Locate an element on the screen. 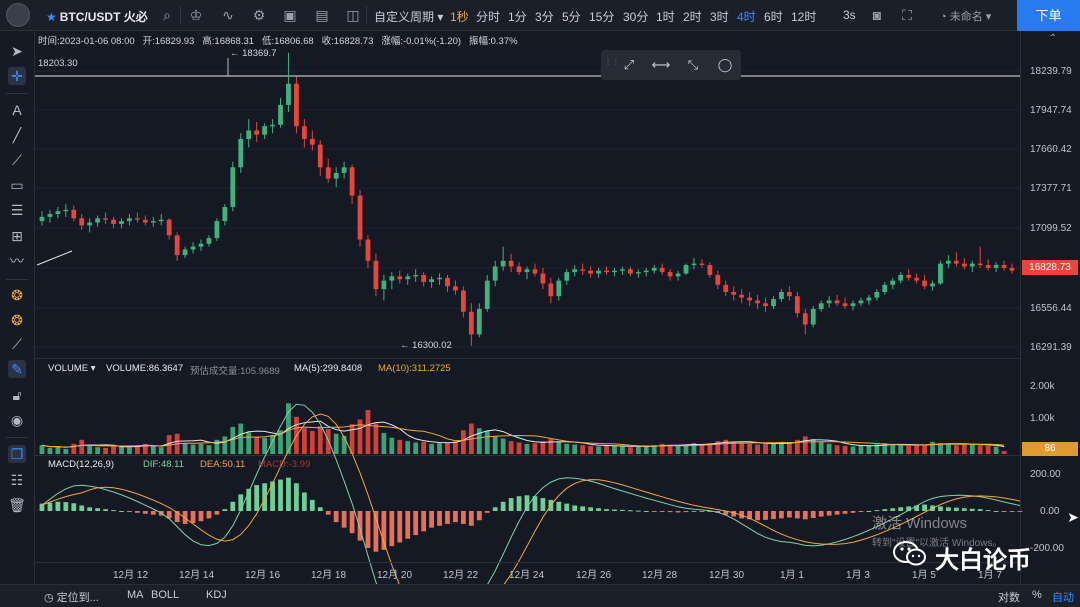 Image resolution: width=1080 pixels, height=607 pixels. period-2h: 2时 is located at coordinates (692, 17).